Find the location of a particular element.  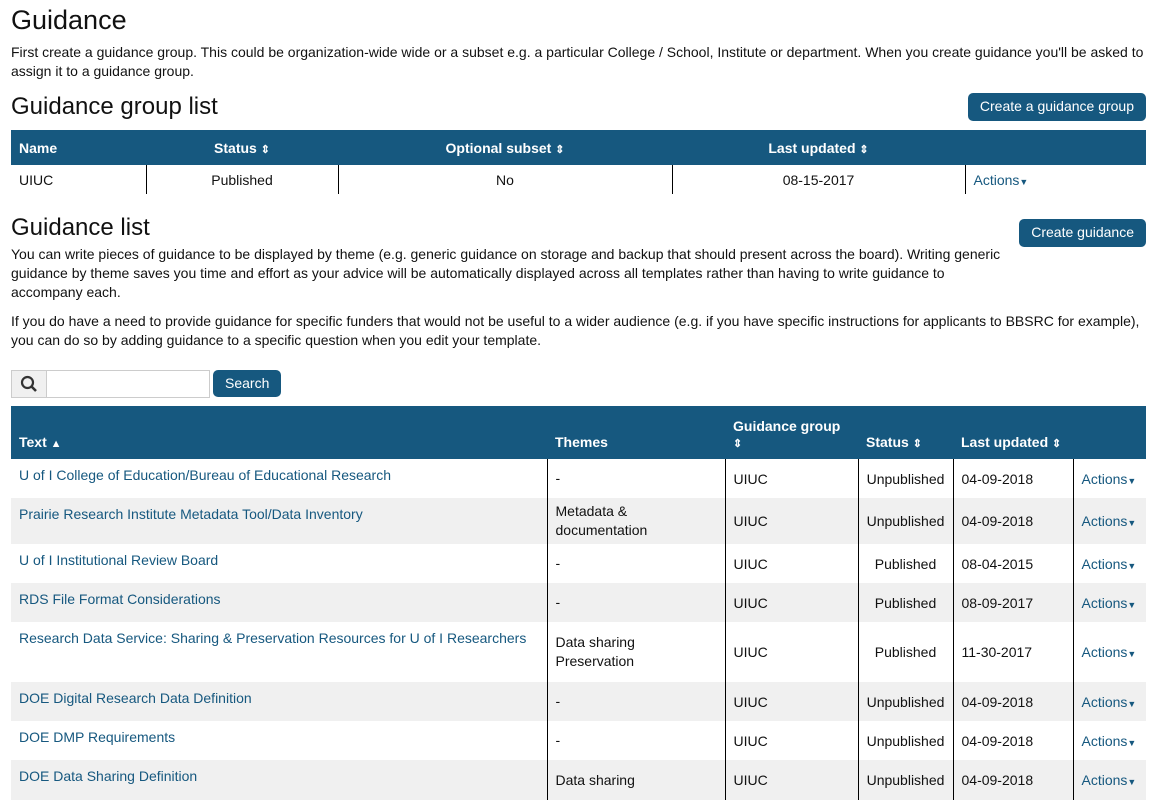

col-actions is located at coordinates (1055, 147).